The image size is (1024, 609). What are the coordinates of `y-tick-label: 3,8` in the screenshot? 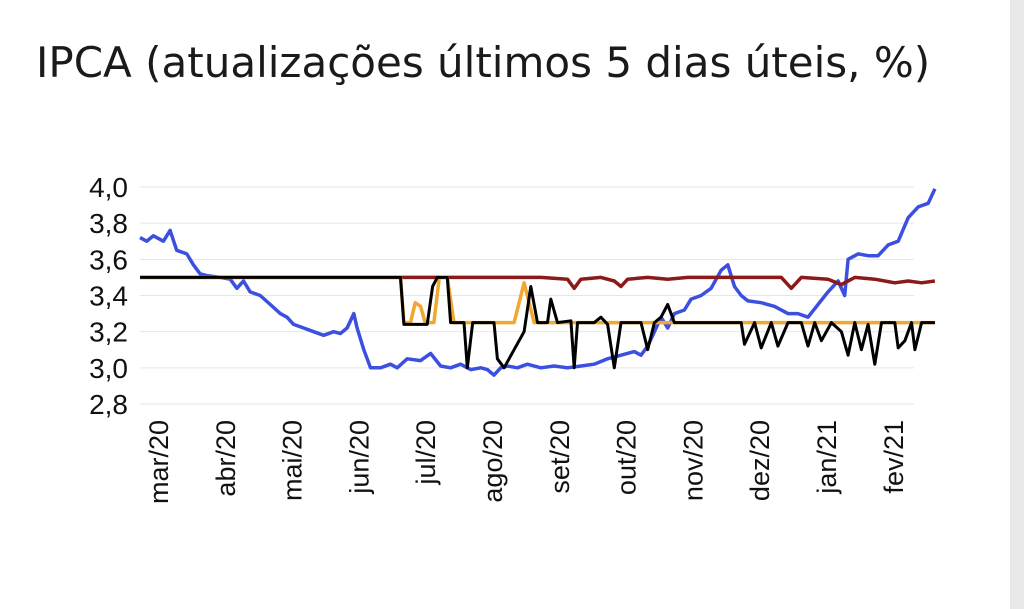 It's located at (108, 223).